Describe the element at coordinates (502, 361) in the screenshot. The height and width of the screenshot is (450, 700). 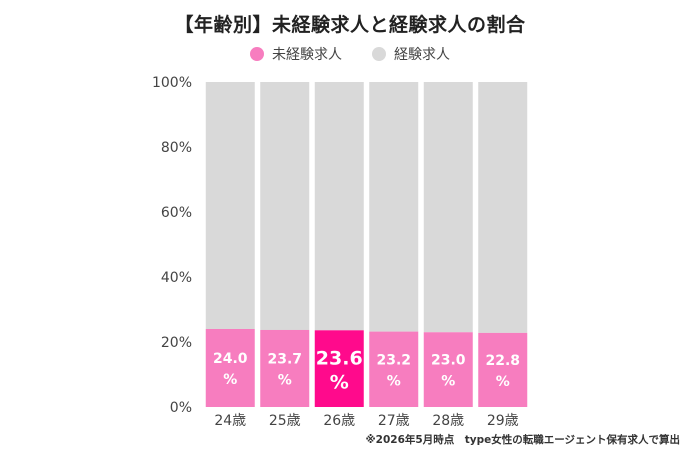
I see `bar-data-label: 22.8` at that location.